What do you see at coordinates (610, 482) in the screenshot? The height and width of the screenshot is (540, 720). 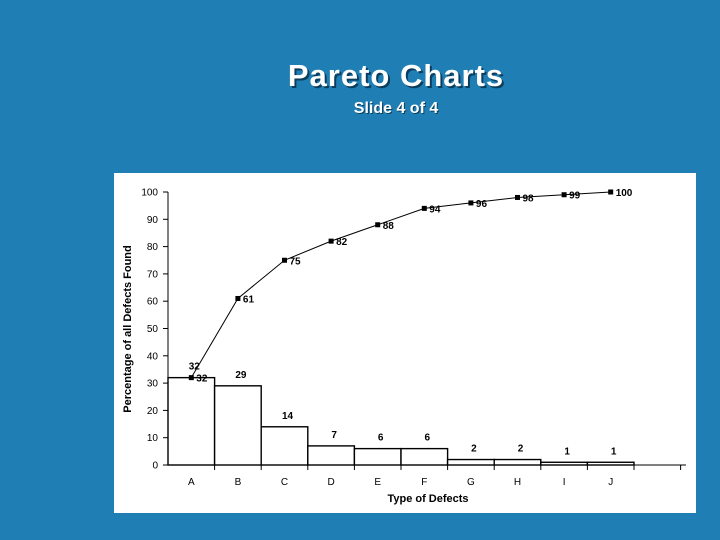 I see `category-label: J` at bounding box center [610, 482].